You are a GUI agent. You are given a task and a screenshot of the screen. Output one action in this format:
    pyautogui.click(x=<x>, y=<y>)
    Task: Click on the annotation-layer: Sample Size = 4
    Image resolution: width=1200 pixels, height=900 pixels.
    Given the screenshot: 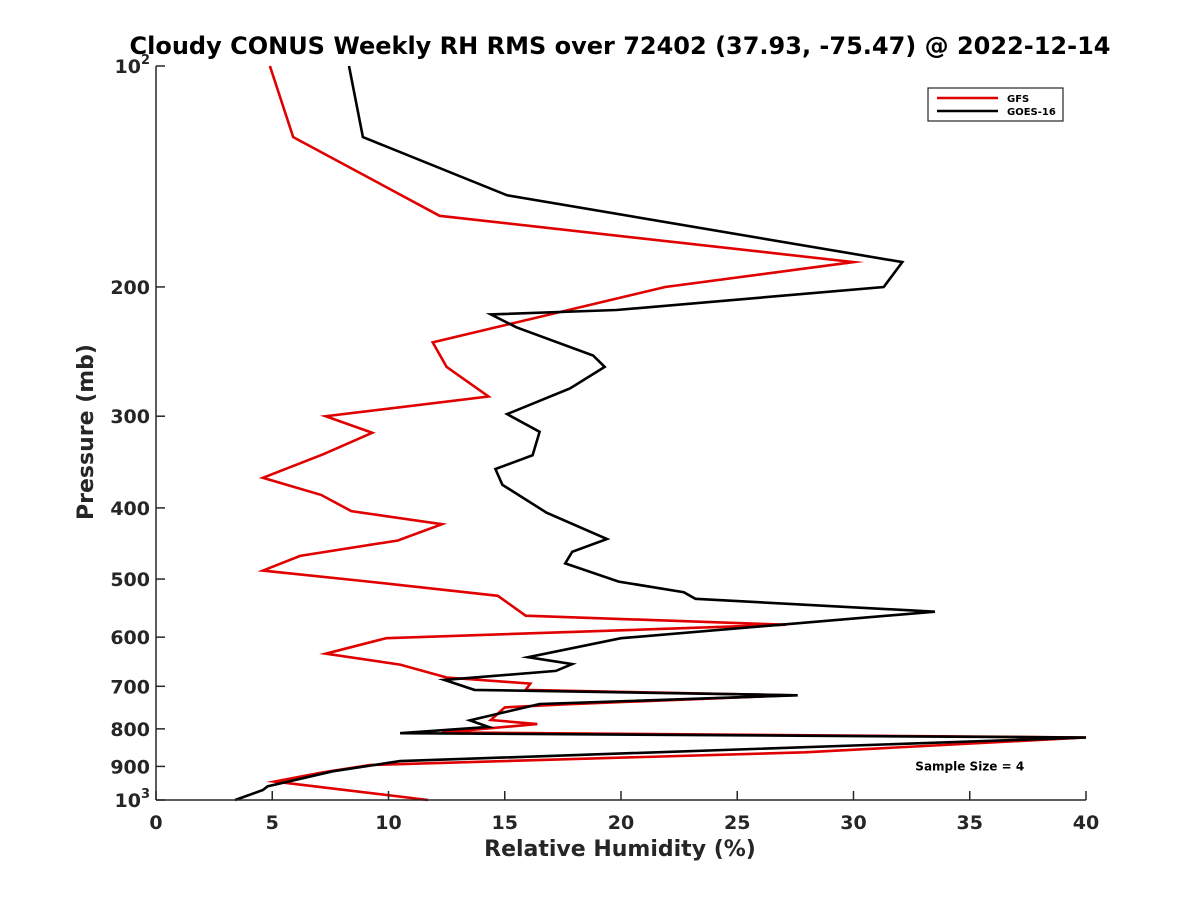 What is the action you would take?
    pyautogui.click(x=969, y=767)
    